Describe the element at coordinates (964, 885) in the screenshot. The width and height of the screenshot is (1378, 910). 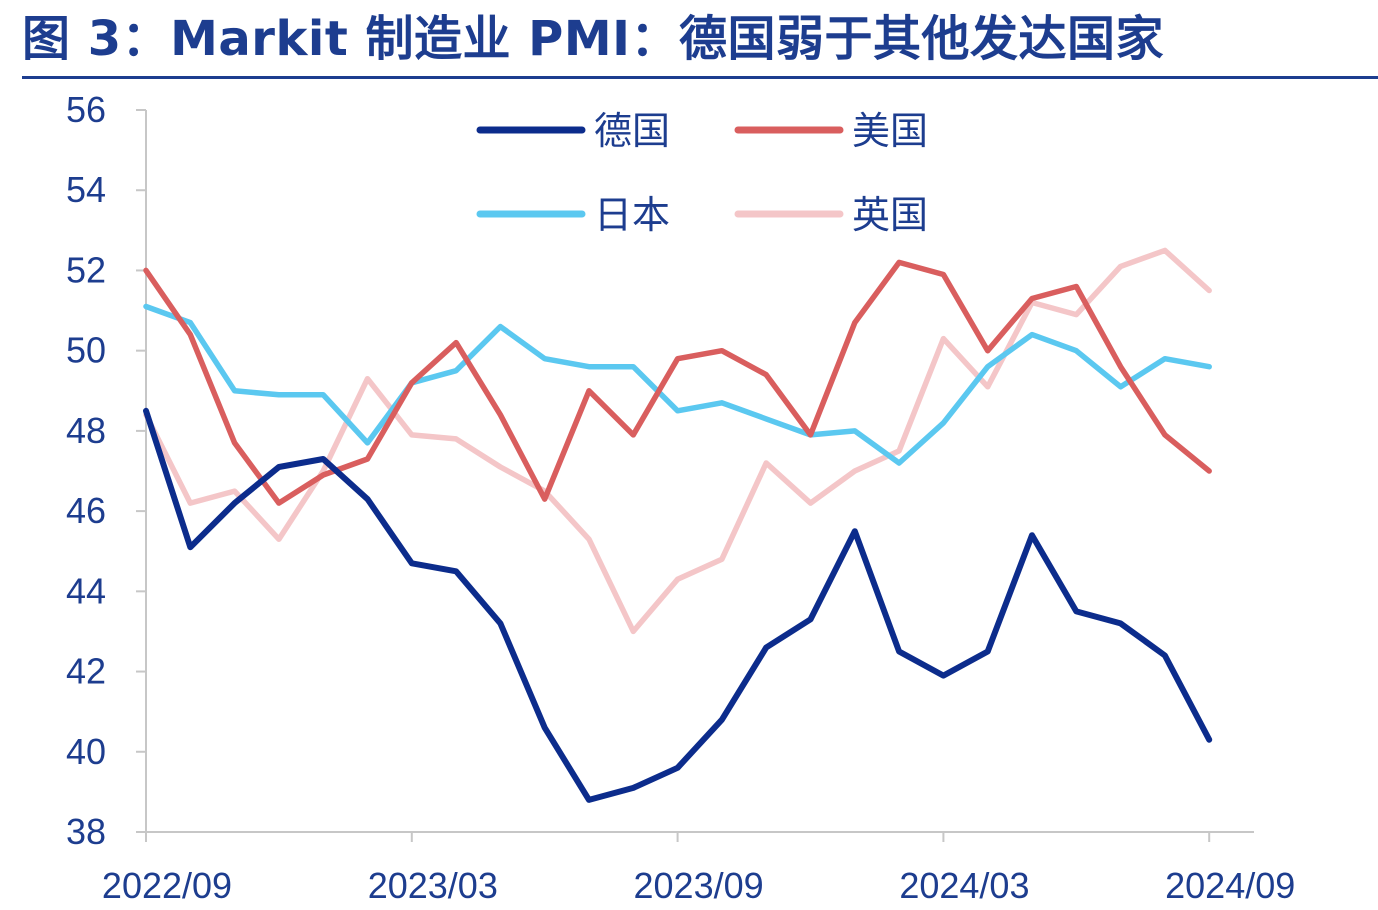
I see `x-tick-label: 2024/03` at that location.